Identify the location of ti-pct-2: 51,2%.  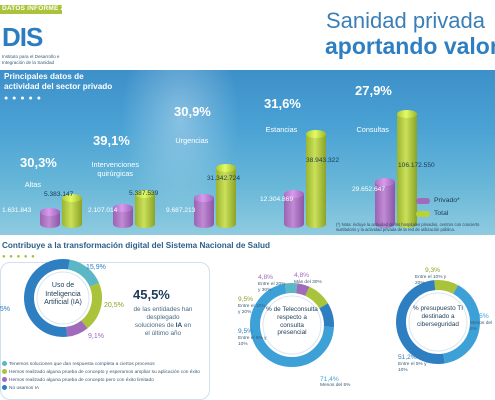
(407, 357).